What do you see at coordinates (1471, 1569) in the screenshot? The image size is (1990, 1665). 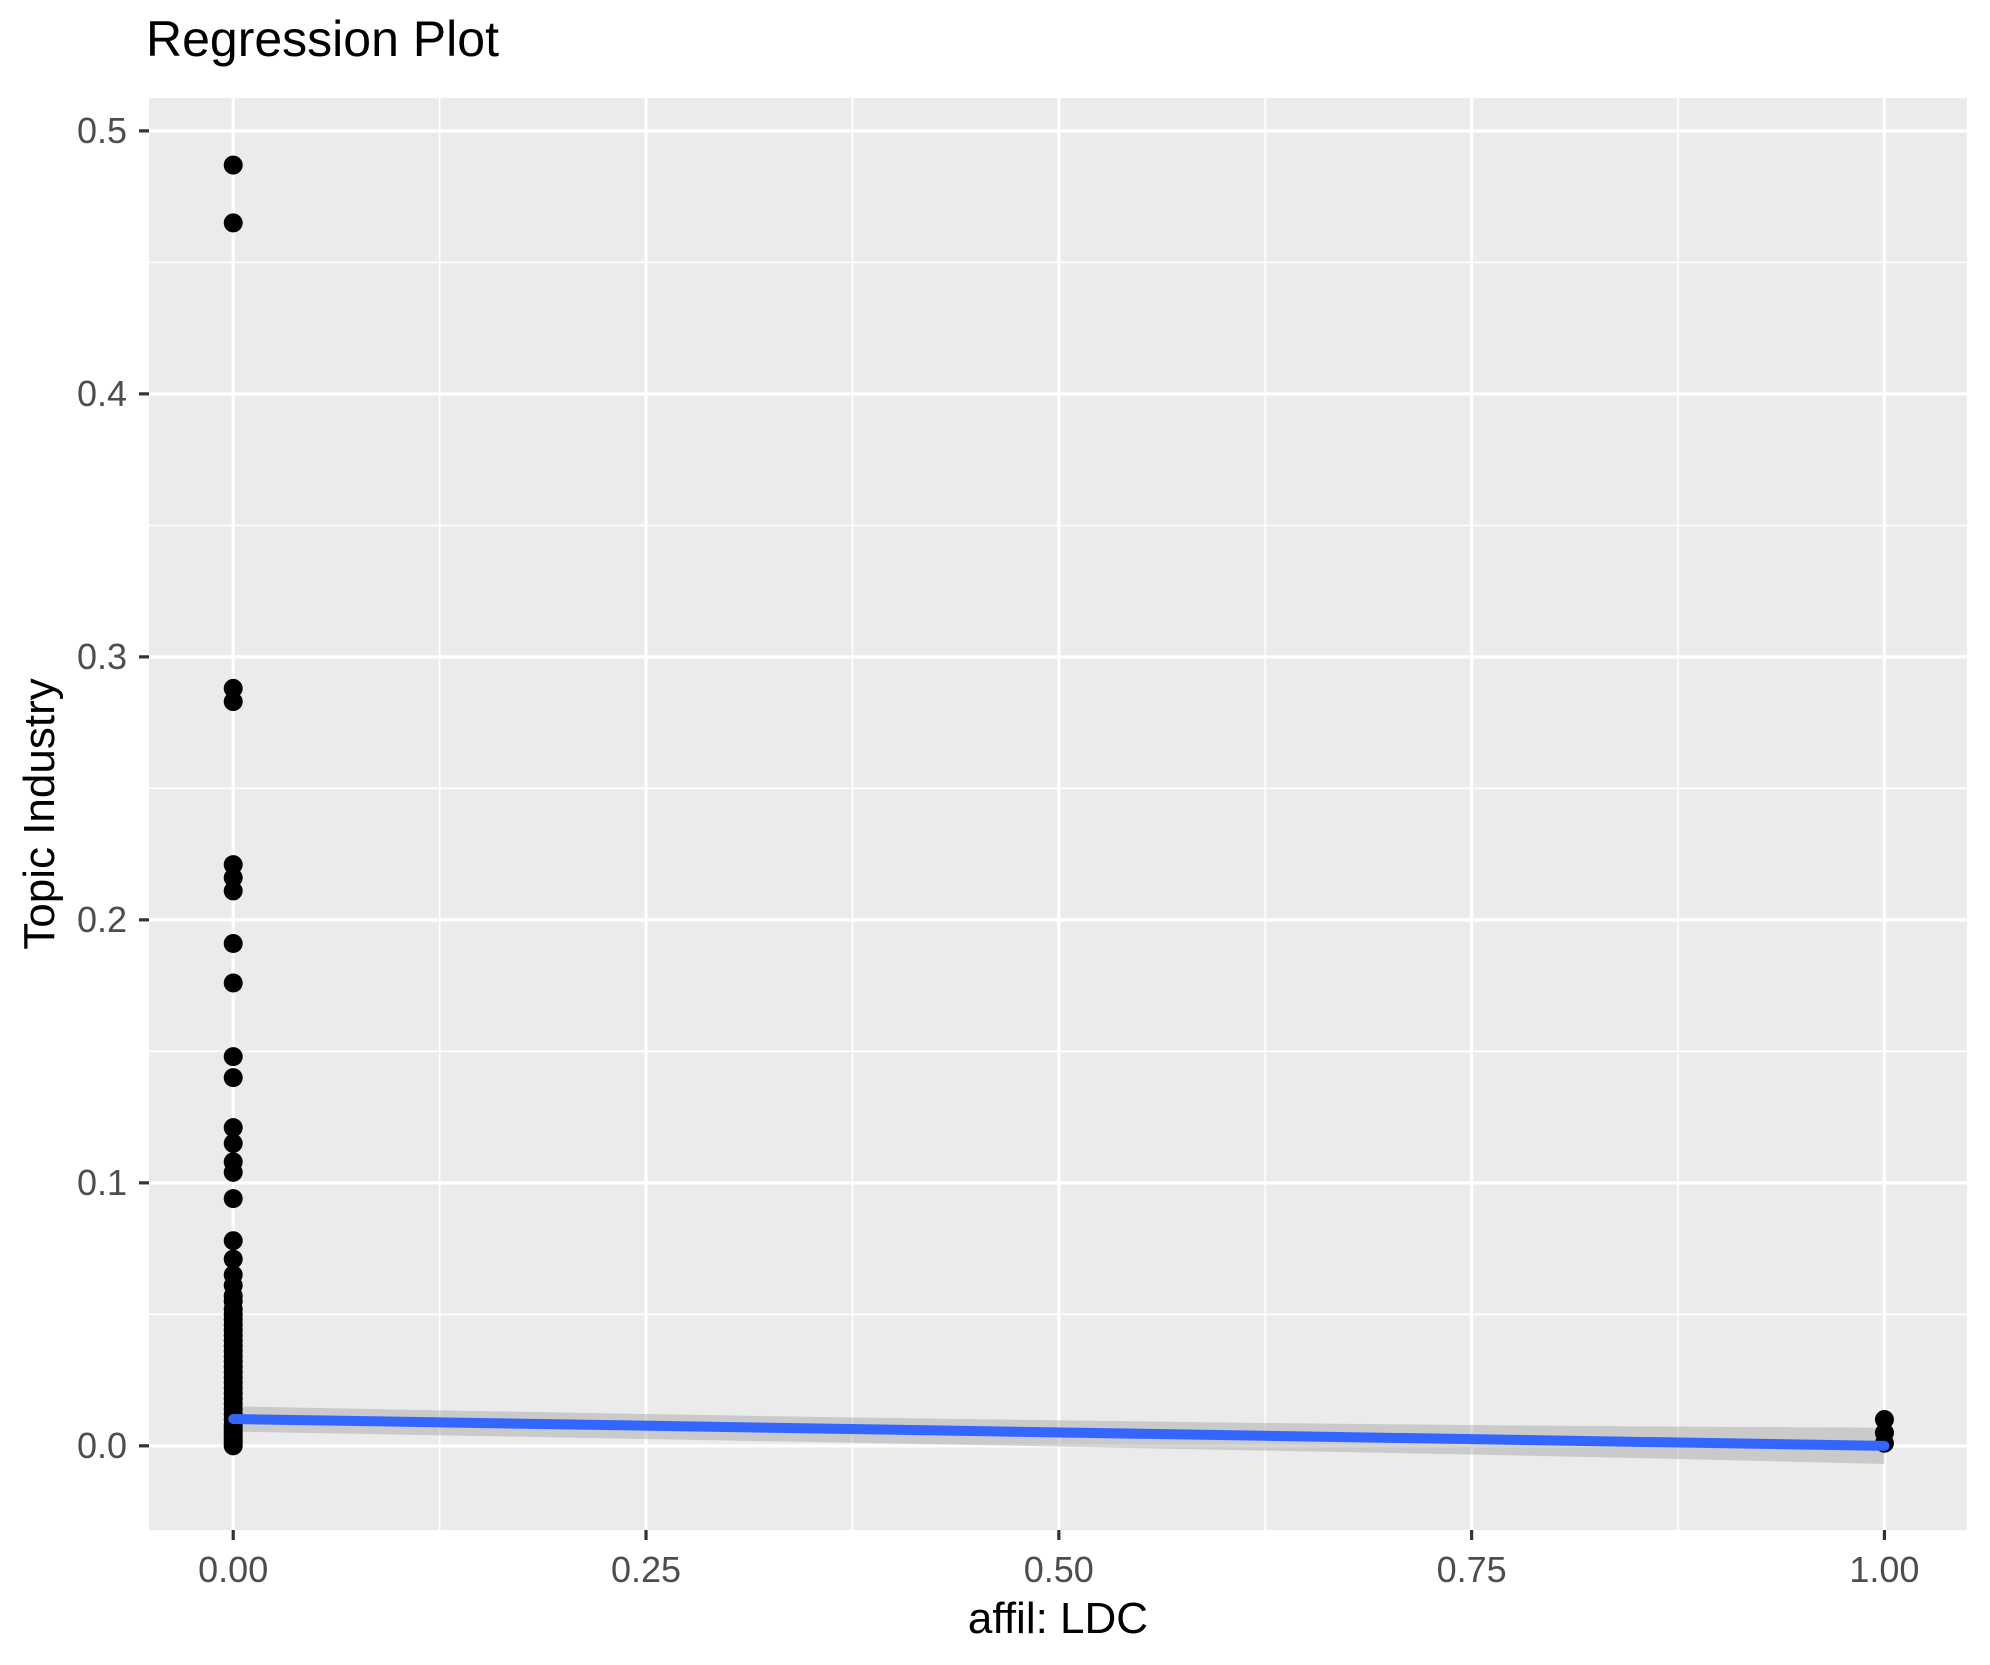 I see `x-tick-label: 0.75` at bounding box center [1471, 1569].